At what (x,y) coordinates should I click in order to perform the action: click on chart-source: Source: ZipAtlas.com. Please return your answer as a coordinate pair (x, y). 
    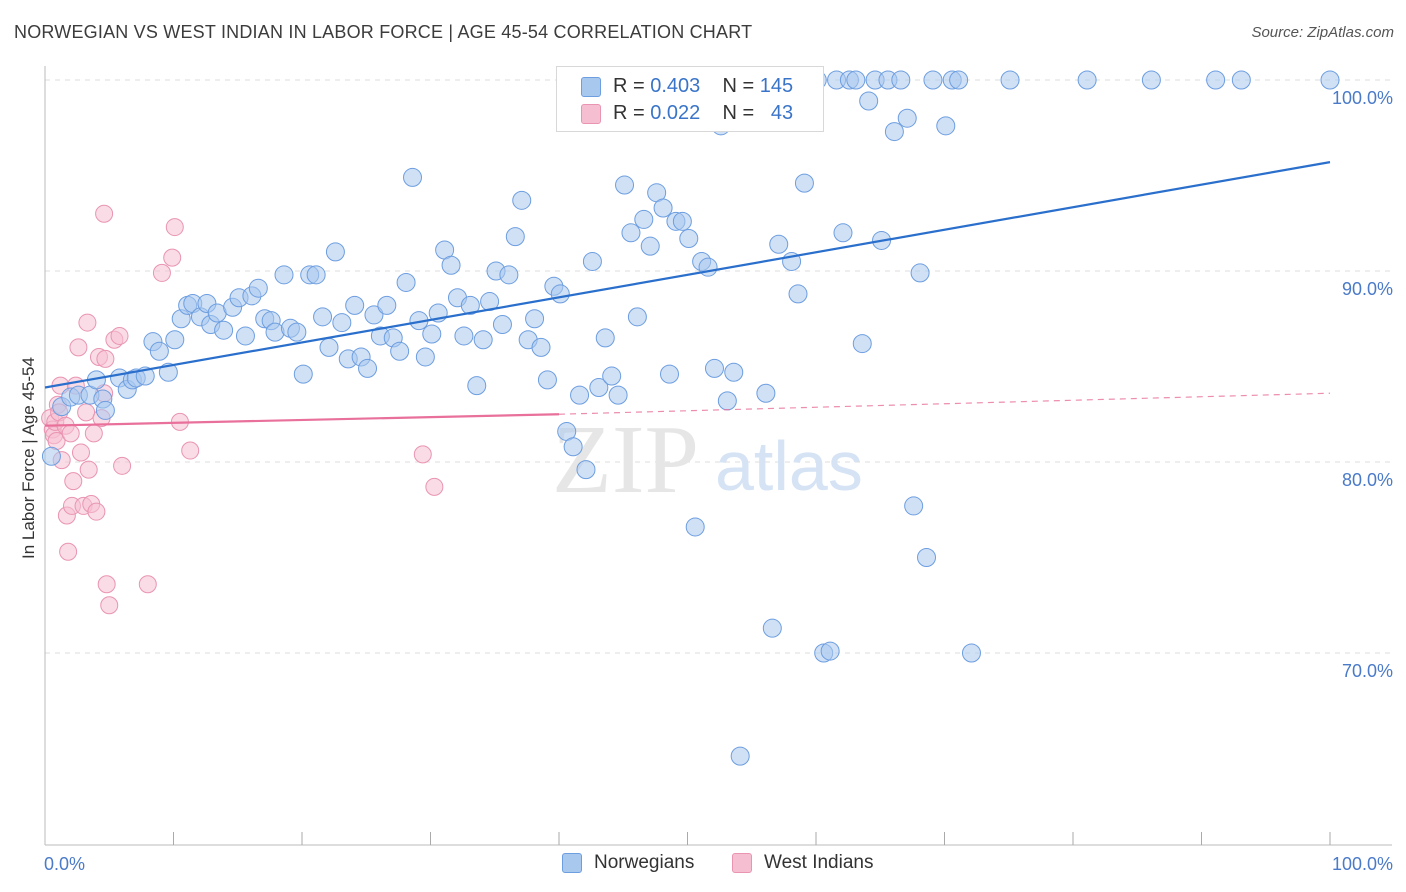
    Looking at the image, I should click on (1322, 32).